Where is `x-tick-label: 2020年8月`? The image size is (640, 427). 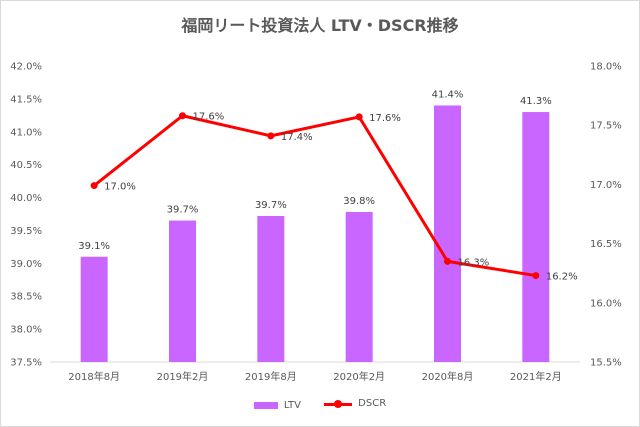 x-tick-label: 2020年8月 is located at coordinates (448, 376).